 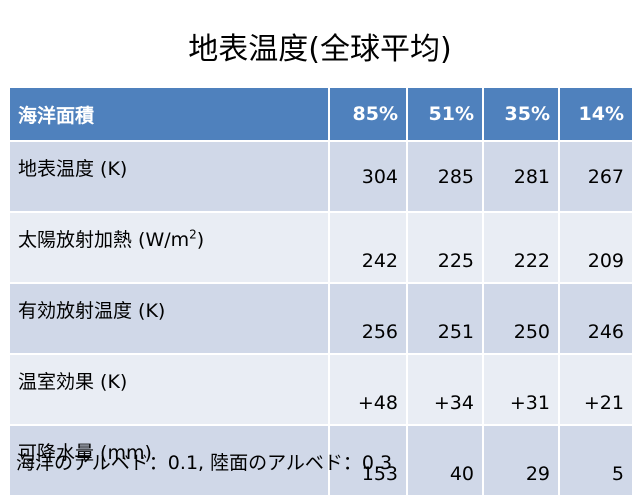 What do you see at coordinates (204, 463) in the screenshot?
I see `albedo-footnote: 海洋のアルベド：0.1, 陸面のアルベド：0.3` at bounding box center [204, 463].